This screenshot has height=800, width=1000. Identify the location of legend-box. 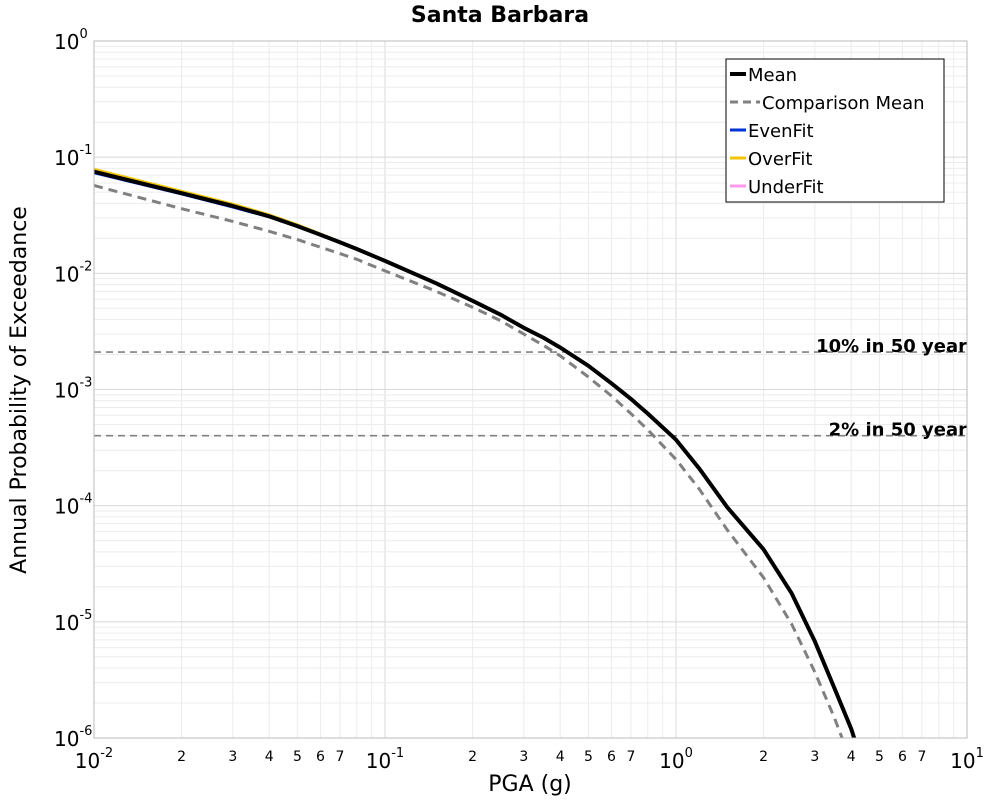
(835, 130).